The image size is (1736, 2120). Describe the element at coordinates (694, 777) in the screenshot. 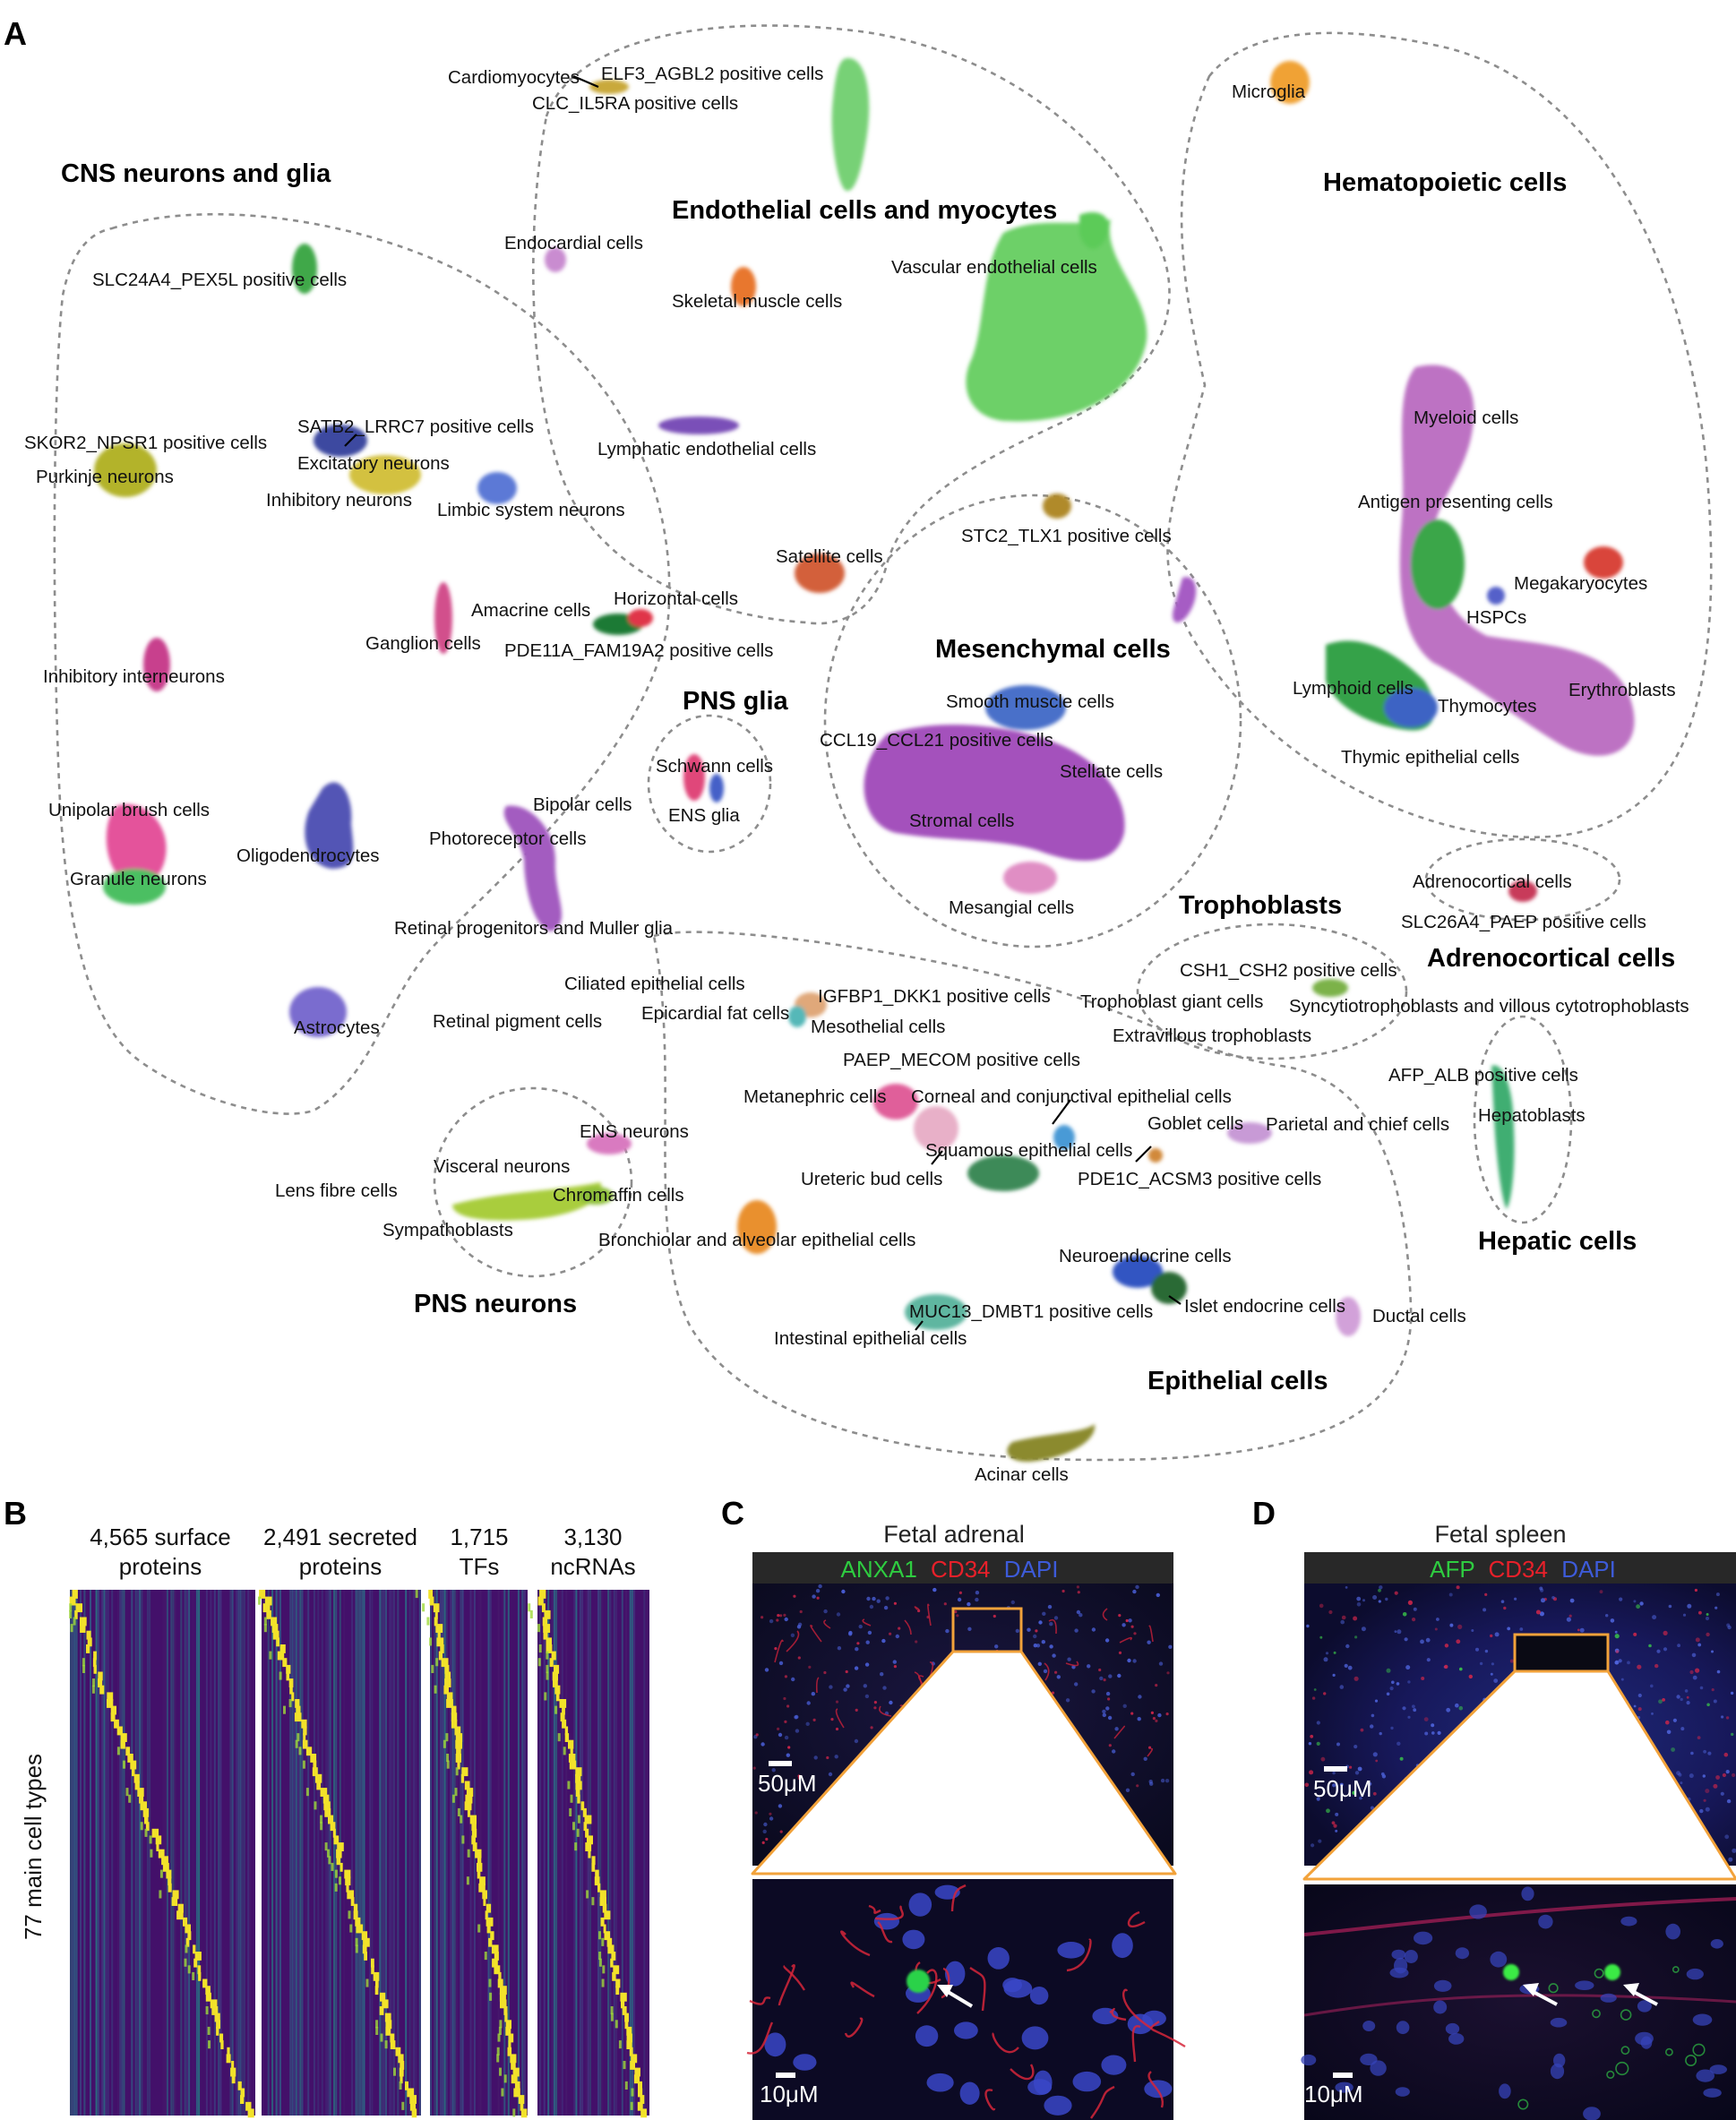

I see `cluster-schwann` at that location.